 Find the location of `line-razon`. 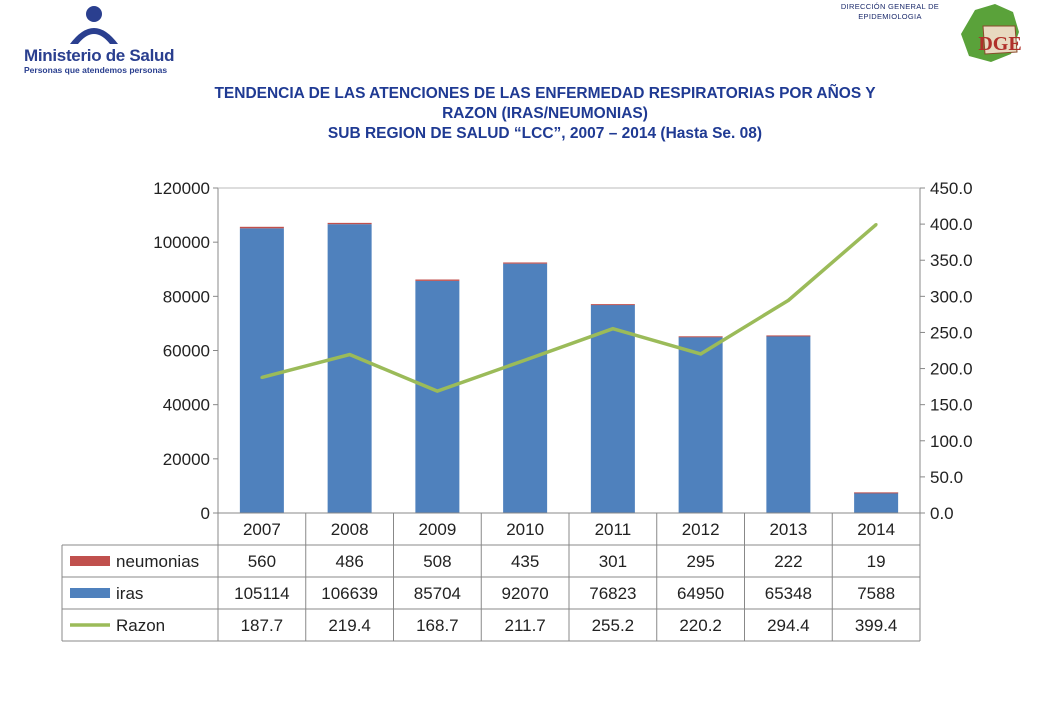

line-razon is located at coordinates (569, 308).